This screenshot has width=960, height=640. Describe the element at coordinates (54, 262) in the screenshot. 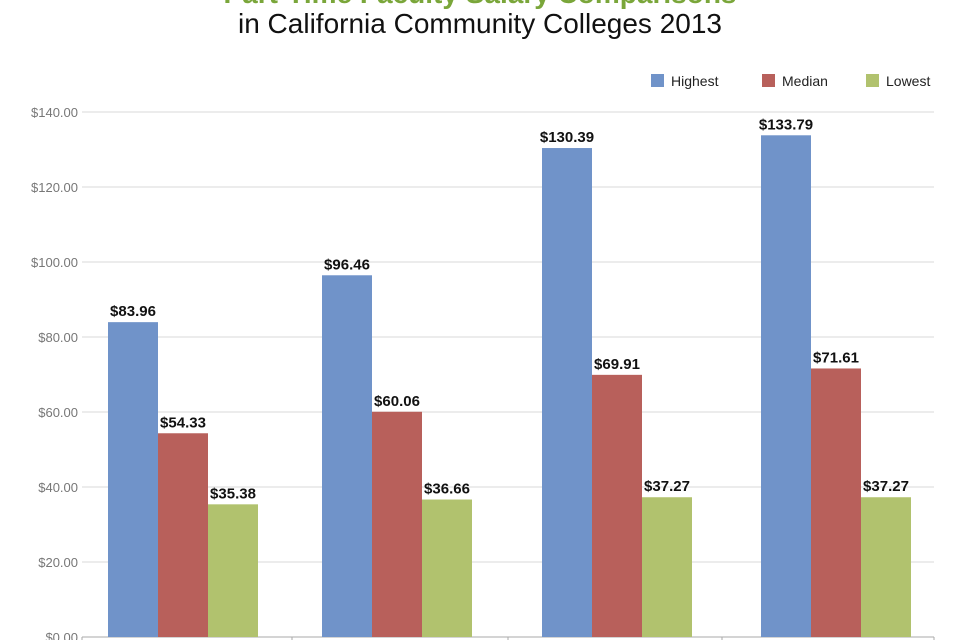

I see `y-tick-label: $100.00` at that location.